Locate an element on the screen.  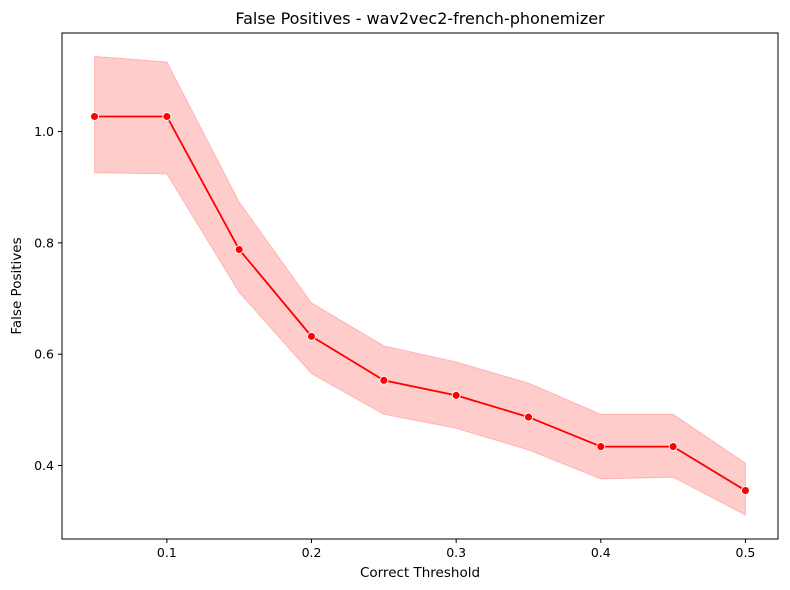
y-axis: 0.4 0.6 0.8 1.0 is located at coordinates (48, 298).